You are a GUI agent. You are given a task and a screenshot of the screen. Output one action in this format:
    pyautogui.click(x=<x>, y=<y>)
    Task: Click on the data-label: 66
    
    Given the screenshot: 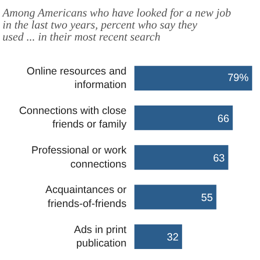 What is the action you would take?
    pyautogui.click(x=224, y=118)
    